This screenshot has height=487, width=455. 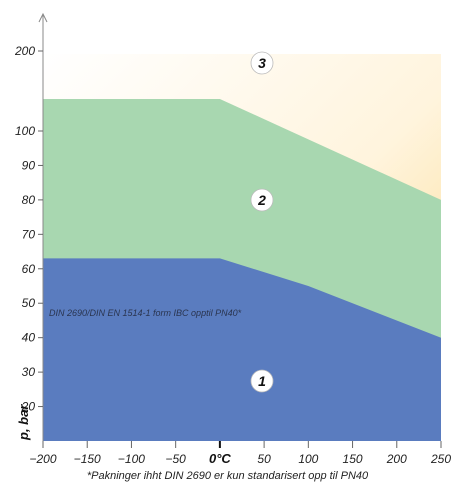 What do you see at coordinates (29, 165) in the screenshot?
I see `y-tick-label: 90` at bounding box center [29, 165].